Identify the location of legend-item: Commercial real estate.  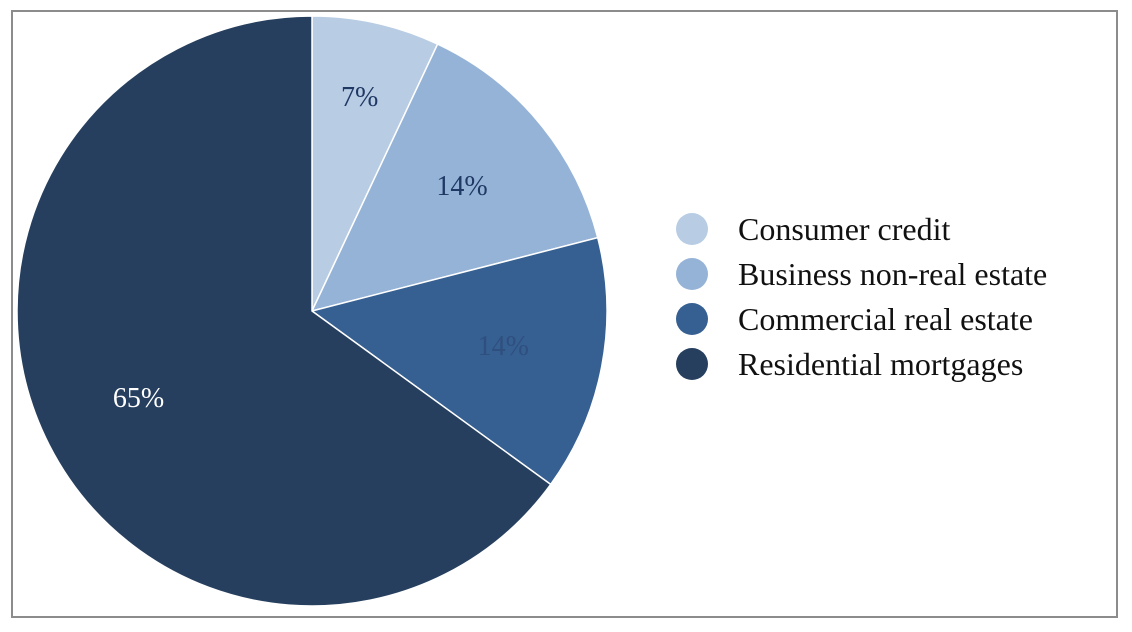
(861, 318).